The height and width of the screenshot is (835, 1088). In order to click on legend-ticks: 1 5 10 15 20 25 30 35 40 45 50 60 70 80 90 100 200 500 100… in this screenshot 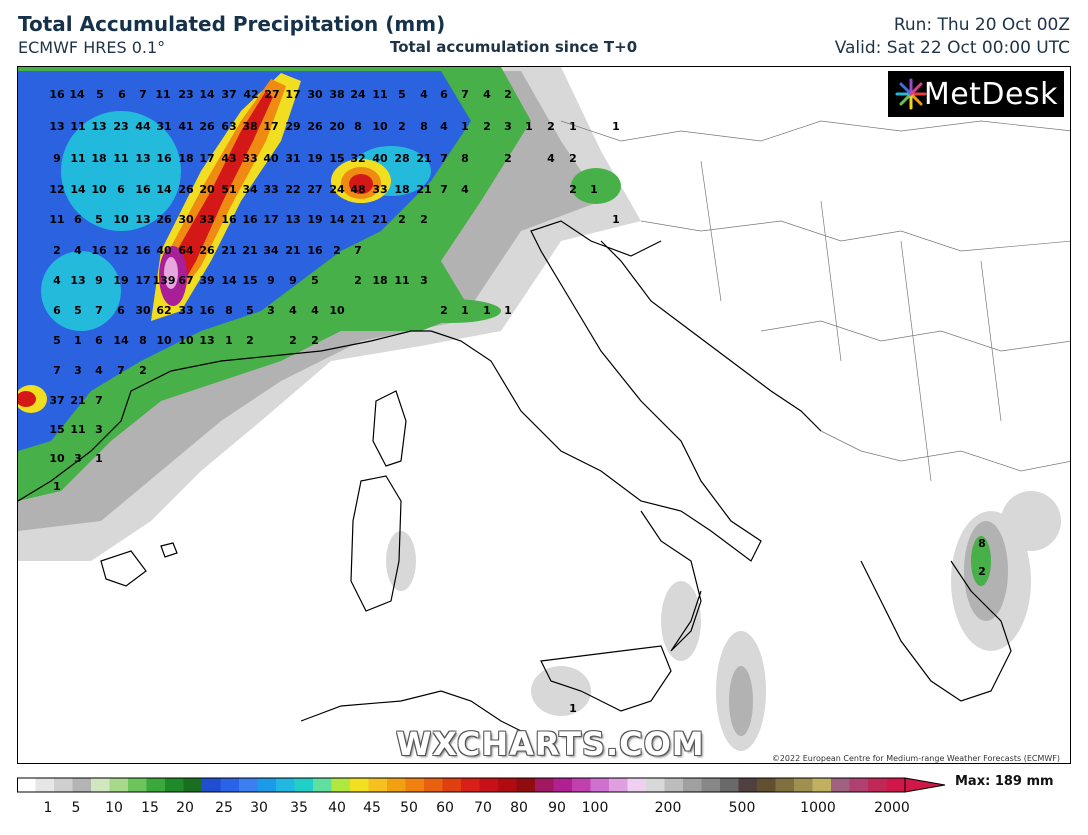, I will do `click(482, 810)`.